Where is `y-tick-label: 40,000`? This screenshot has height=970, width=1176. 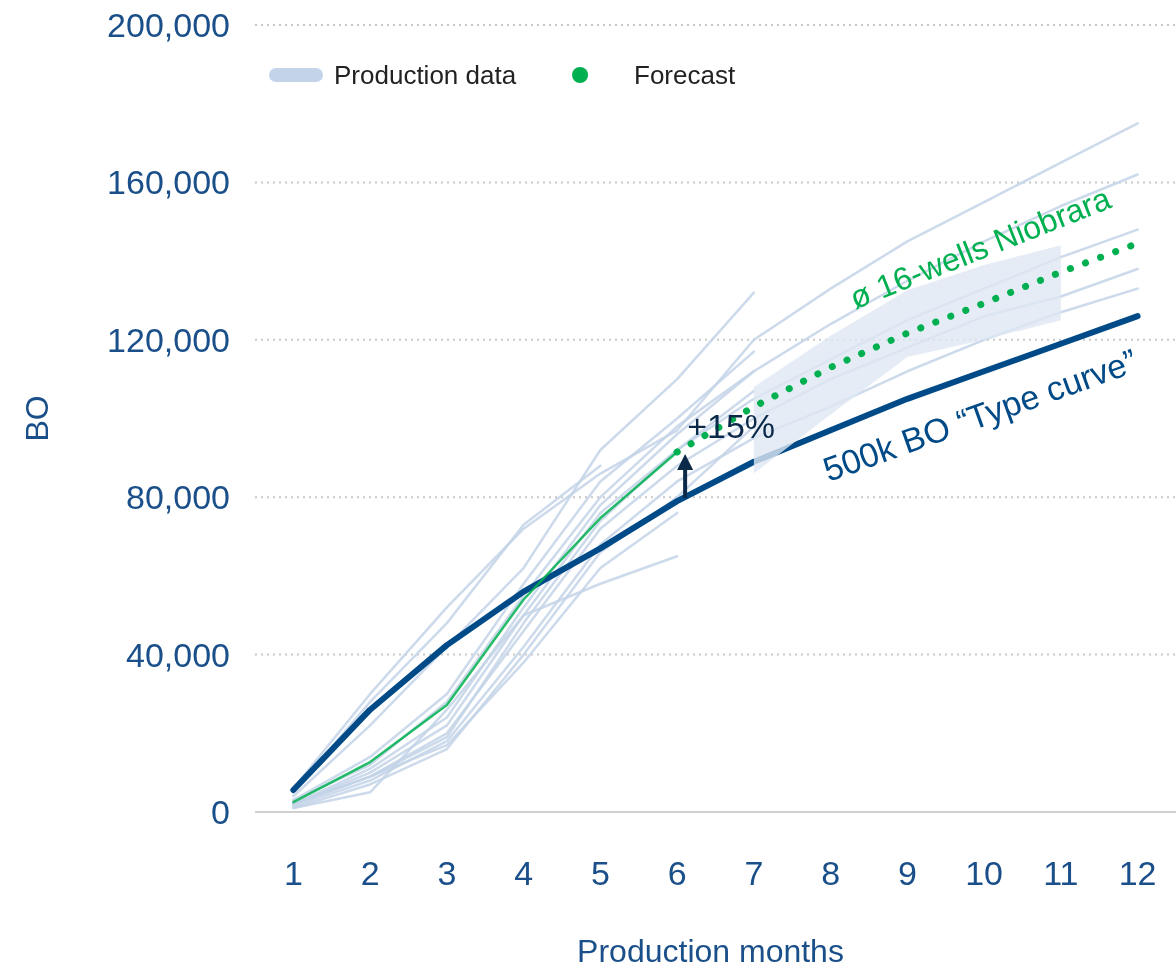
y-tick-label: 40,000 is located at coordinates (178, 654).